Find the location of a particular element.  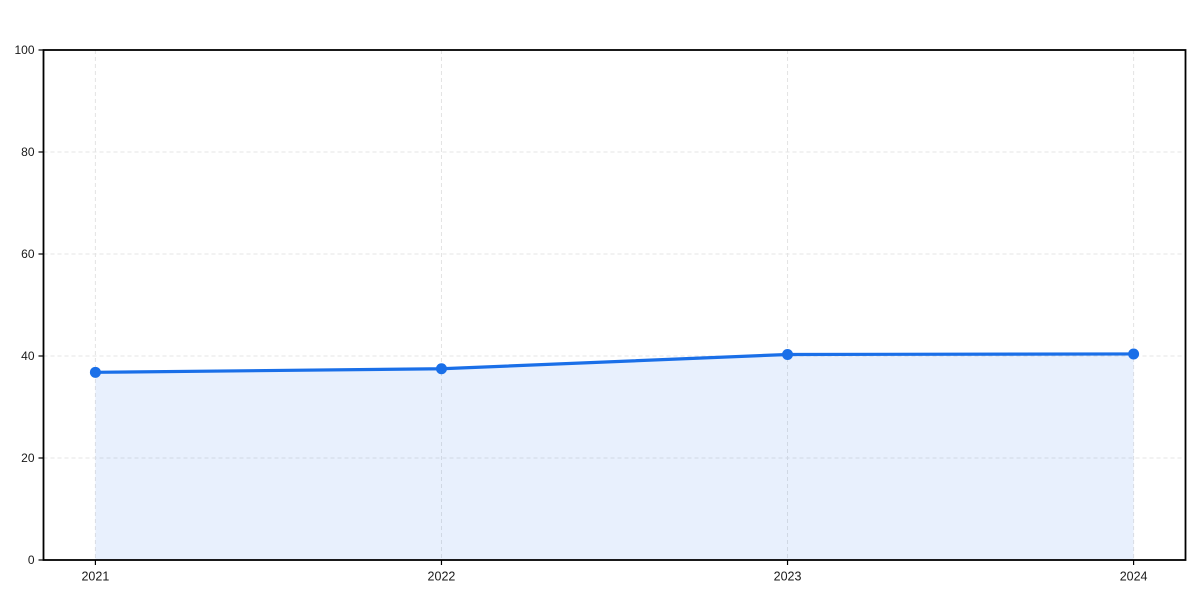

trend-line is located at coordinates (614, 363).